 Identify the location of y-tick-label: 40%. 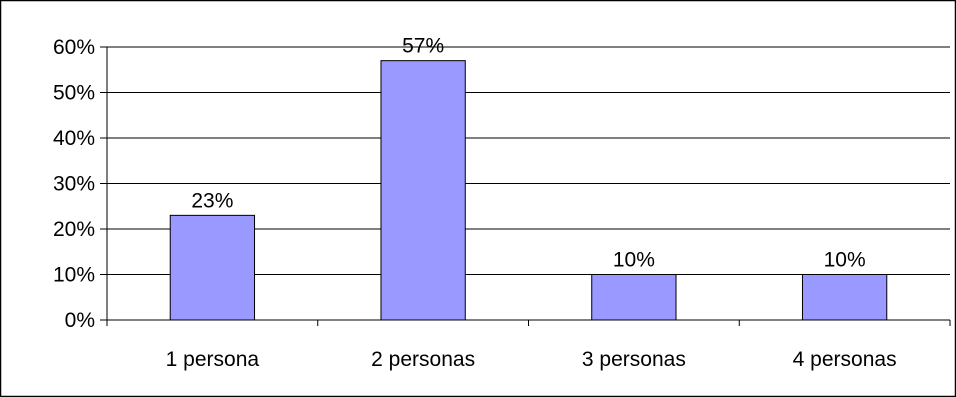
(74, 138).